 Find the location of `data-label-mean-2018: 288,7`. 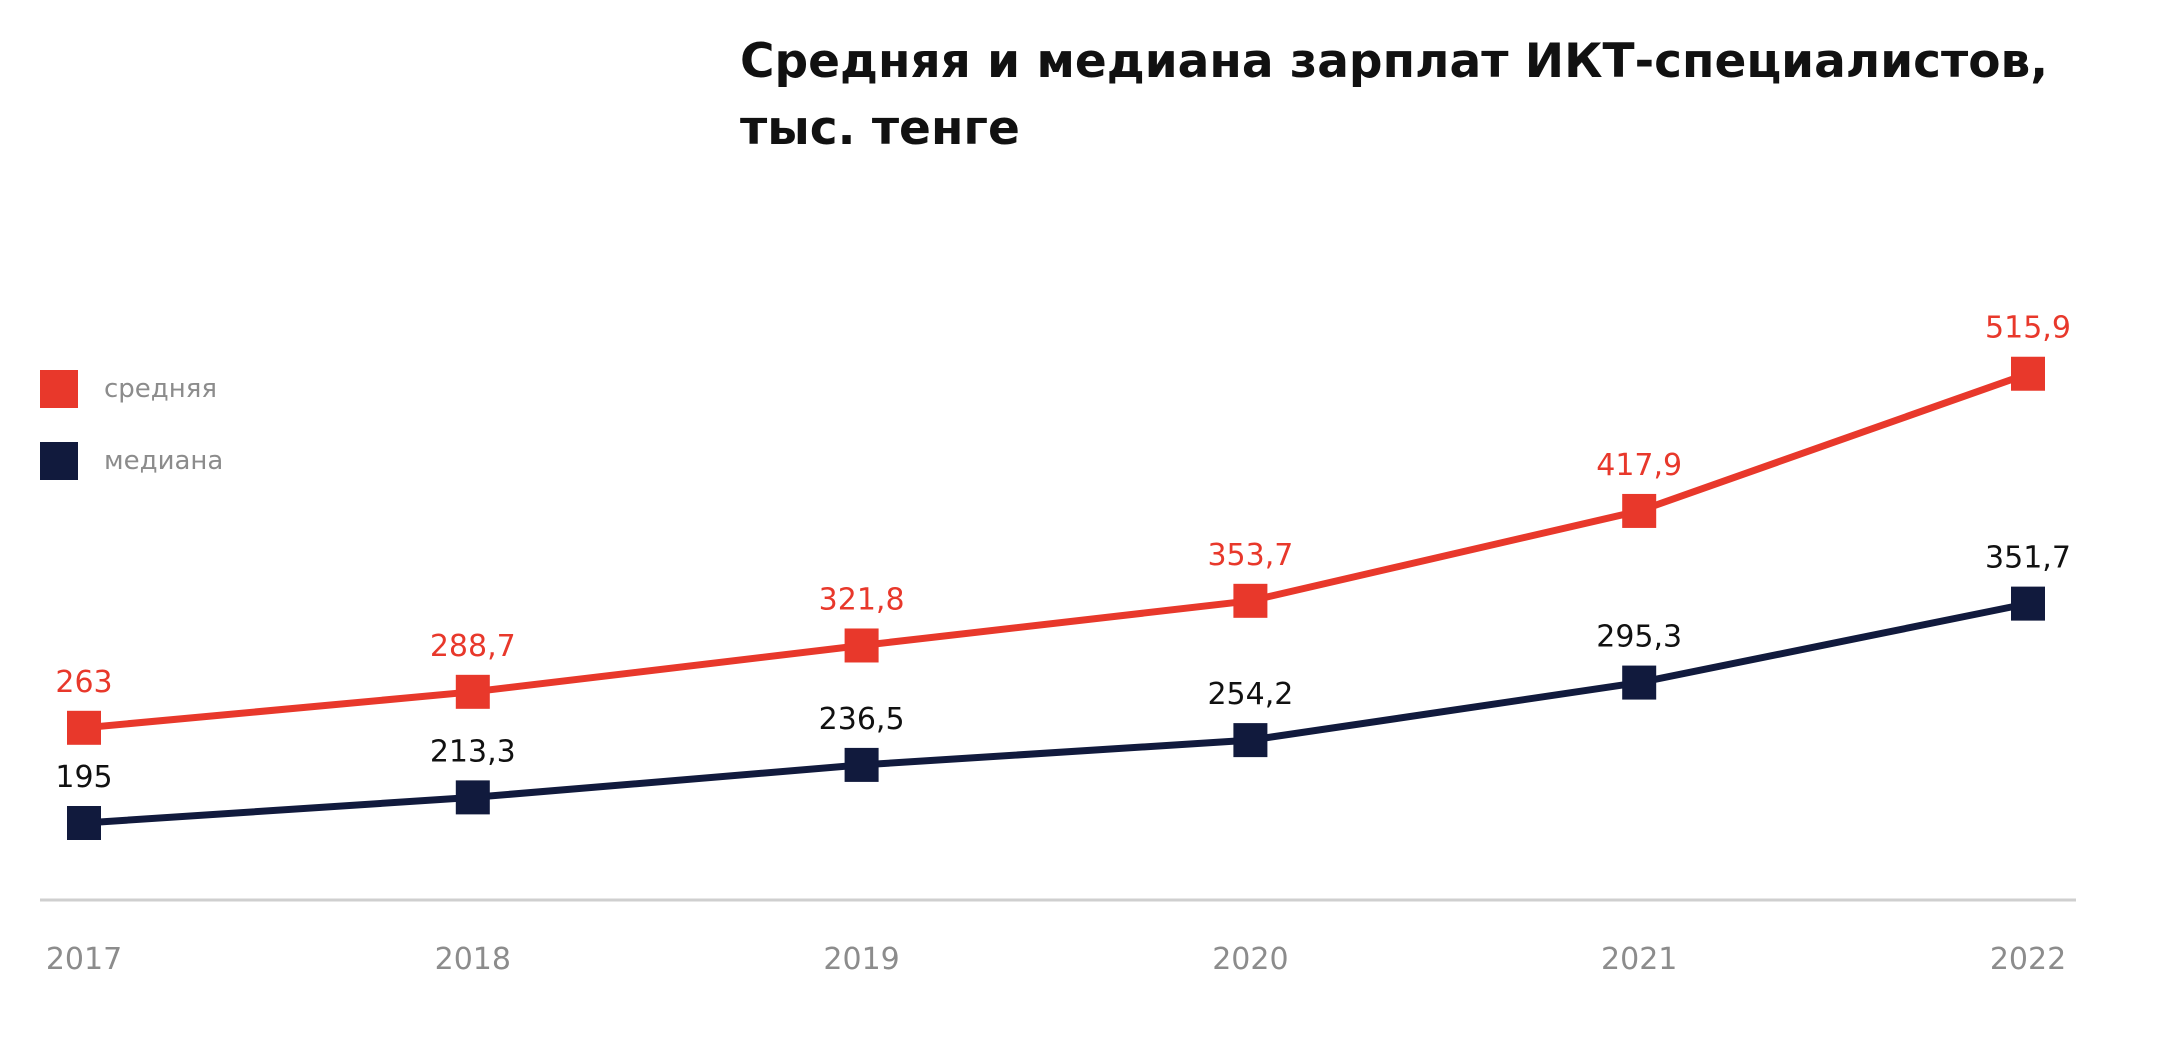

data-label-mean-2018: 288,7 is located at coordinates (473, 646).